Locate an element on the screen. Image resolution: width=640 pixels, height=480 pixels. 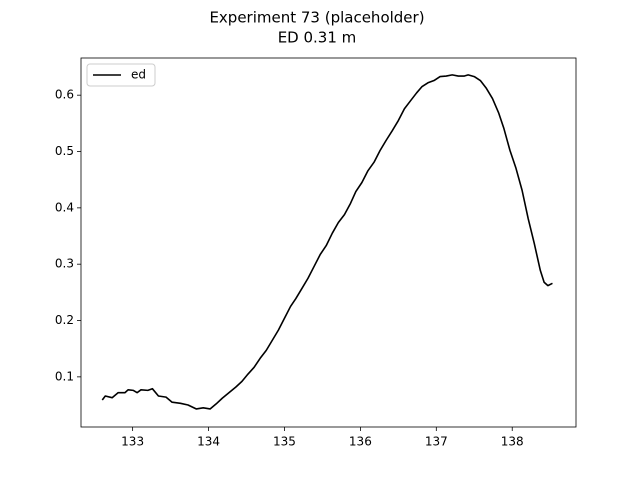
x-tick-label: 136 is located at coordinates (360, 442).